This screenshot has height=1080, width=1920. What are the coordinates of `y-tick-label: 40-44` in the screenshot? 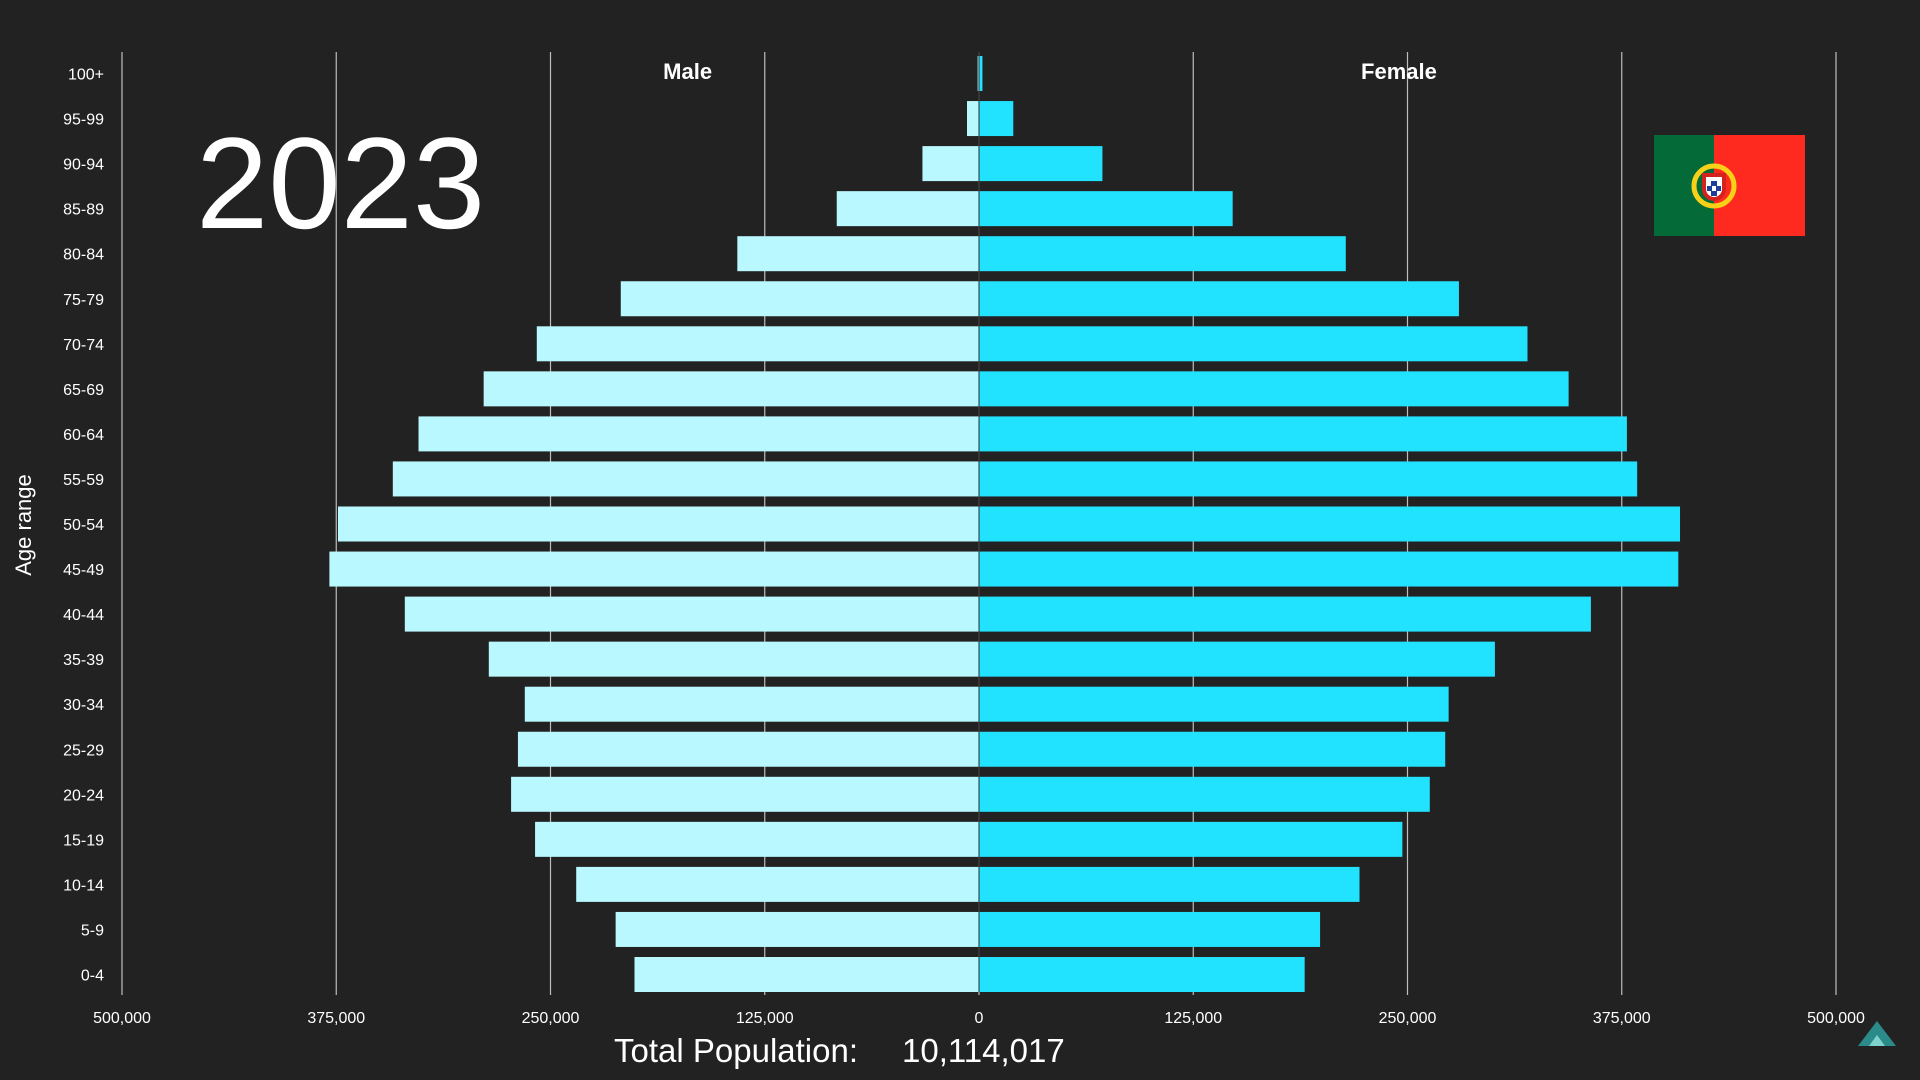 It's located at (83, 615).